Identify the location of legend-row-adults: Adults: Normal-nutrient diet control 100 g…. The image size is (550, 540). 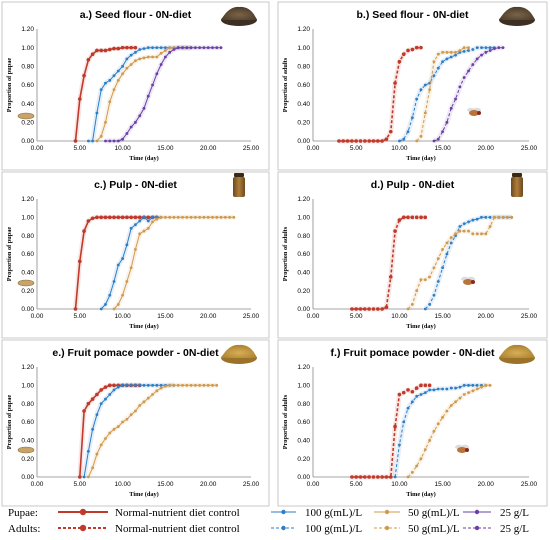
(268, 529).